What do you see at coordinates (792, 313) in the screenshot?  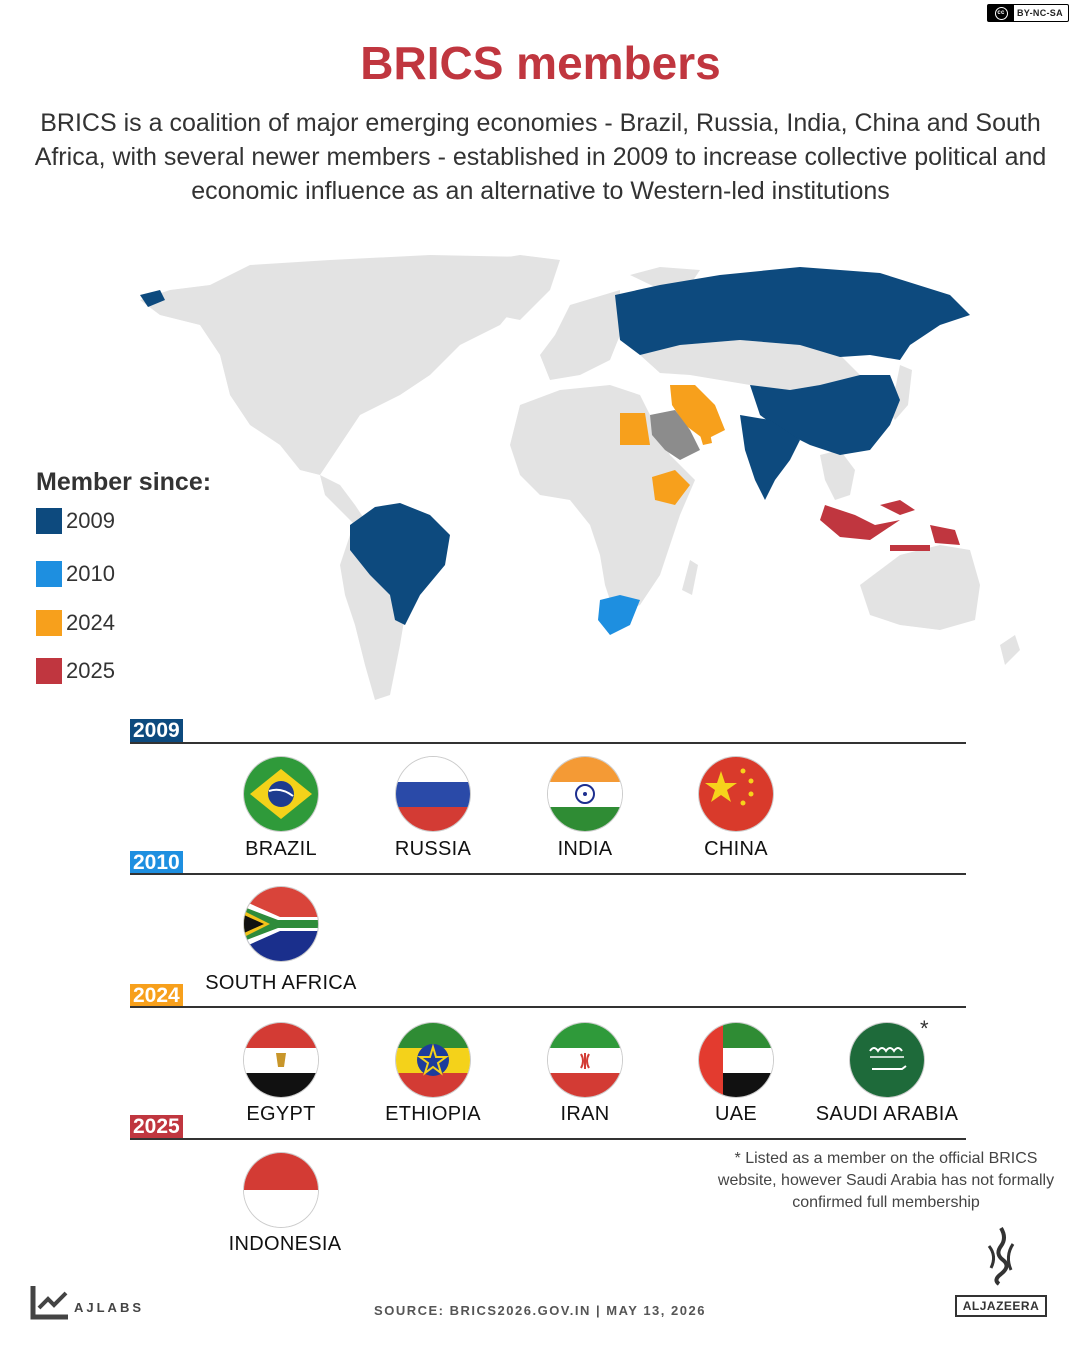 I see `map-russia` at bounding box center [792, 313].